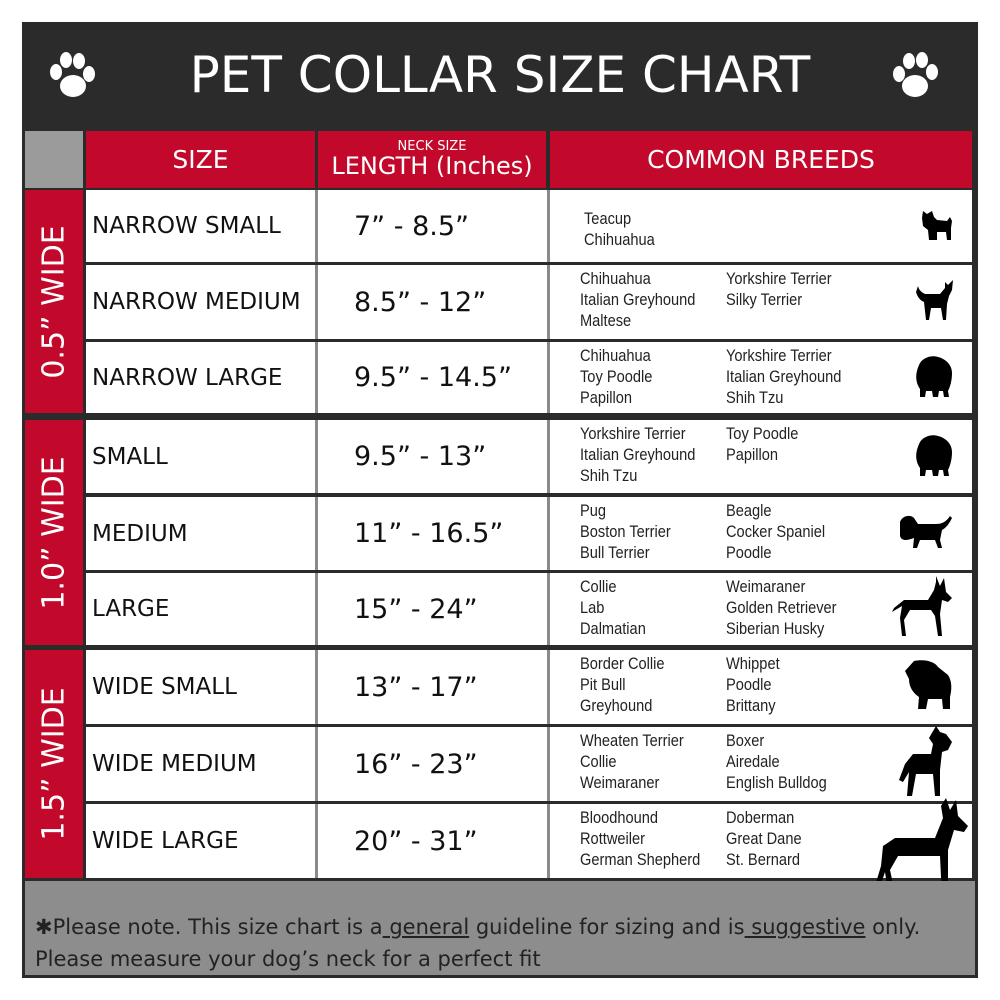  I want to click on breed-name: Whippet, so click(753, 663).